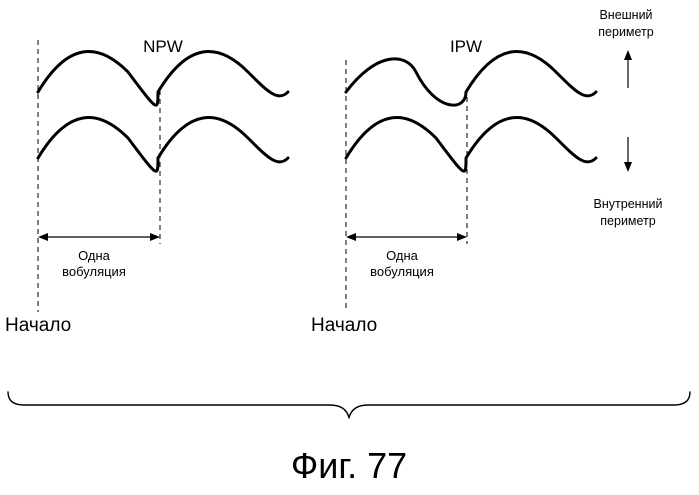 The width and height of the screenshot is (699, 495). Describe the element at coordinates (471, 79) in the screenshot. I see `ipw-outer-wave` at that location.